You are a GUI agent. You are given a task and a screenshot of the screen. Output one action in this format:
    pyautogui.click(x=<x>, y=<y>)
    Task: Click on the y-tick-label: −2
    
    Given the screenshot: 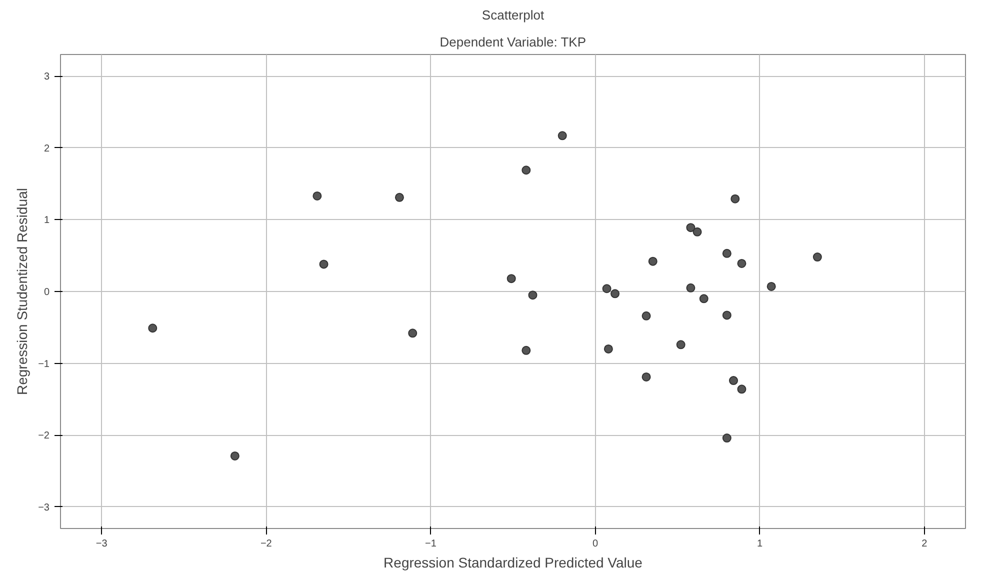 What is the action you would take?
    pyautogui.click(x=44, y=436)
    